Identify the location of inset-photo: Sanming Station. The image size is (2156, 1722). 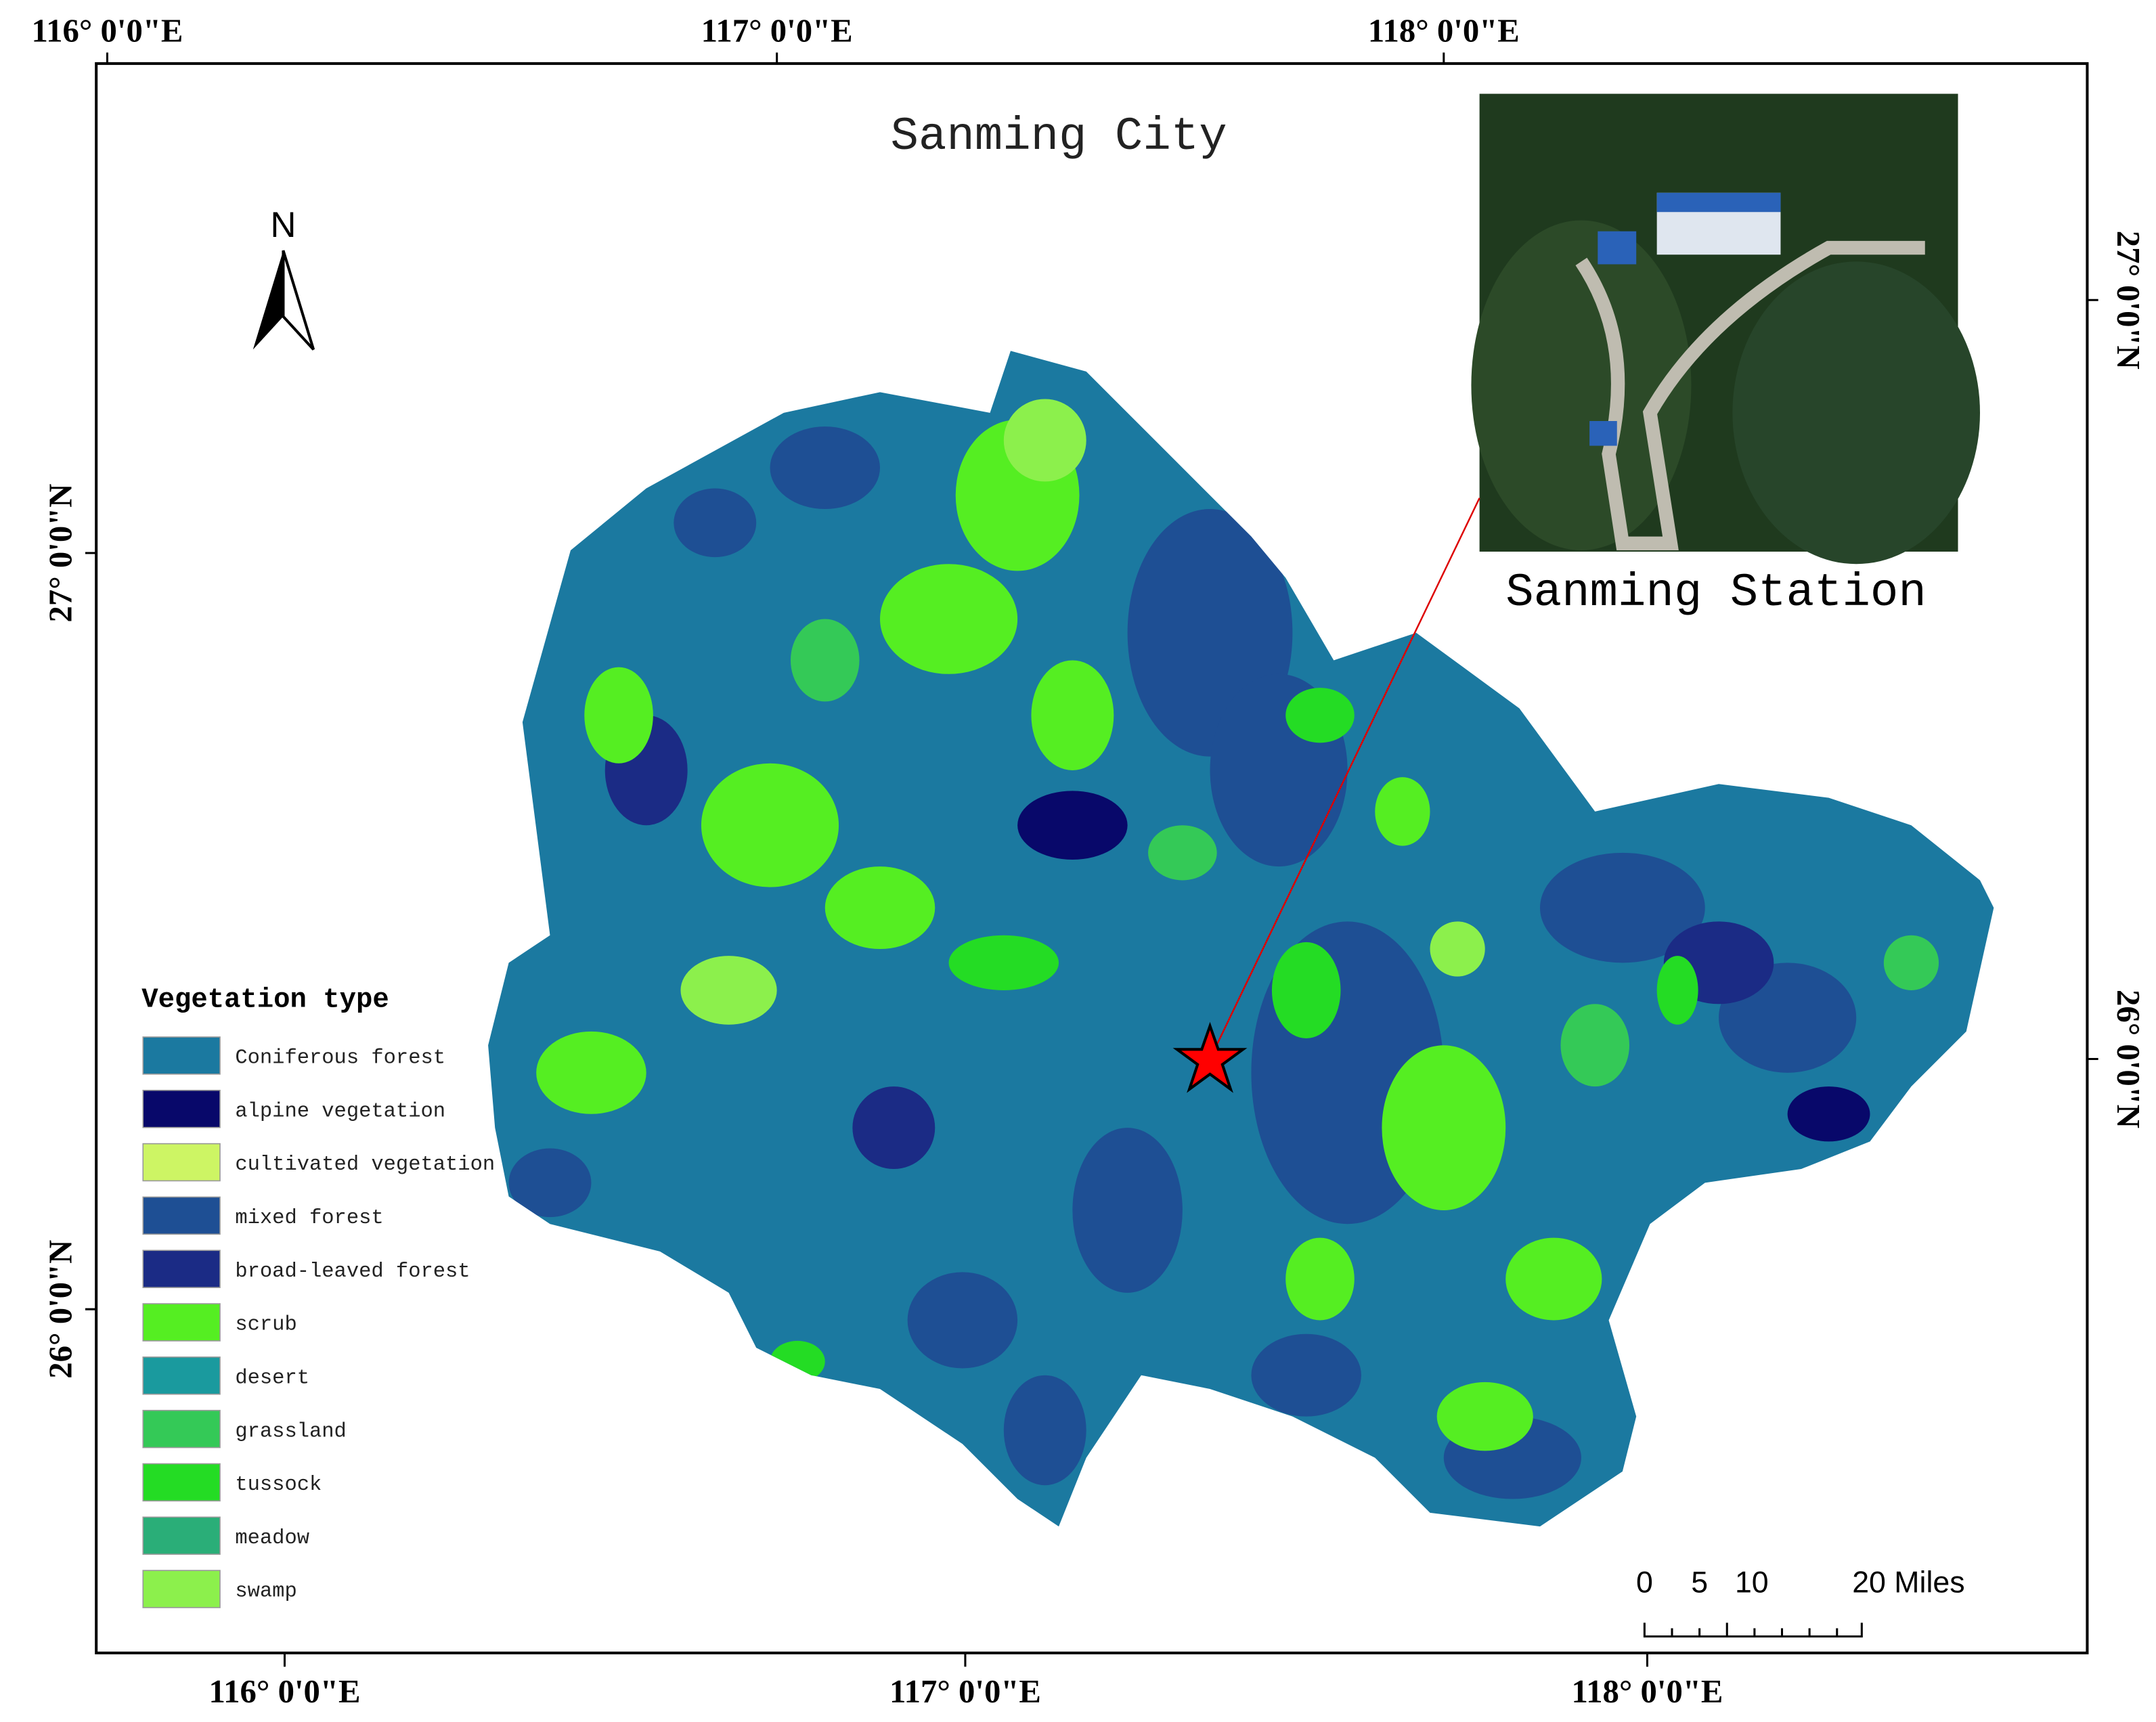
(1726, 356).